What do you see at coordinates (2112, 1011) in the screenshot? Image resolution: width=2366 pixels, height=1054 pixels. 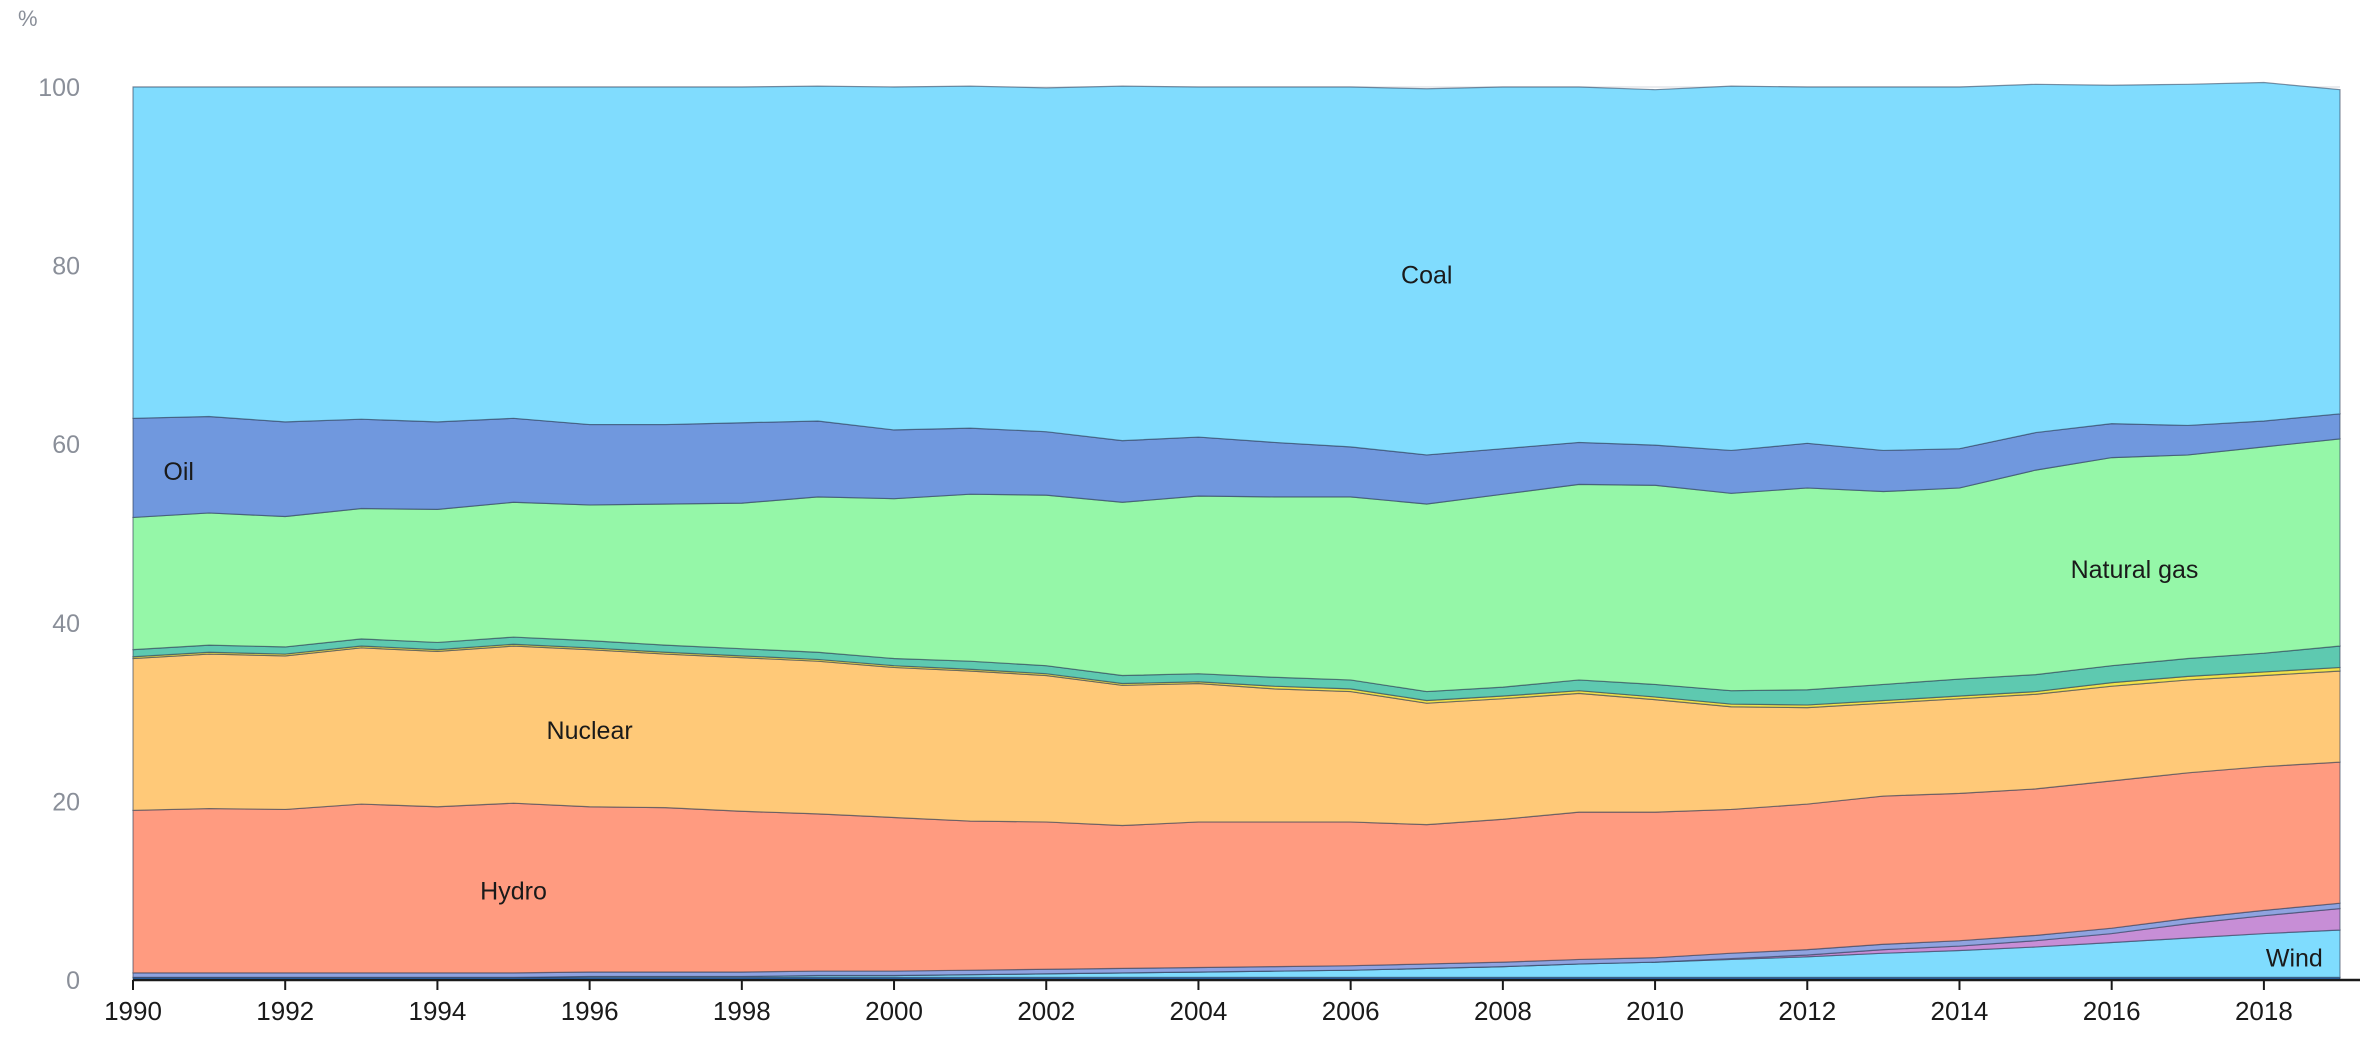 I see `x-tick-label: 2016` at bounding box center [2112, 1011].